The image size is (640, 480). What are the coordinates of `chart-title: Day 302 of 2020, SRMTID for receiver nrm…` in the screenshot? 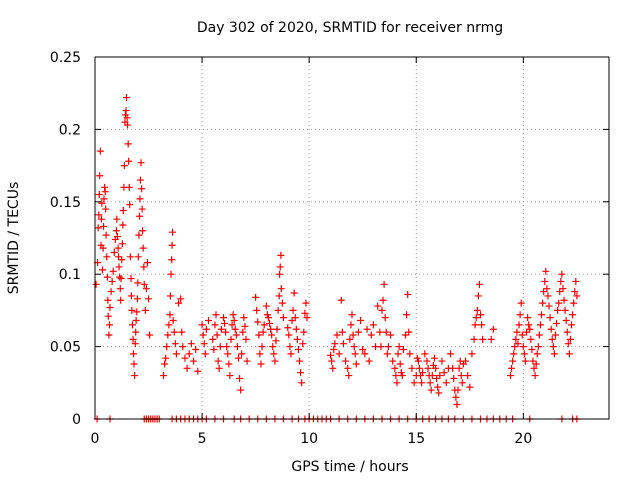 It's located at (350, 28).